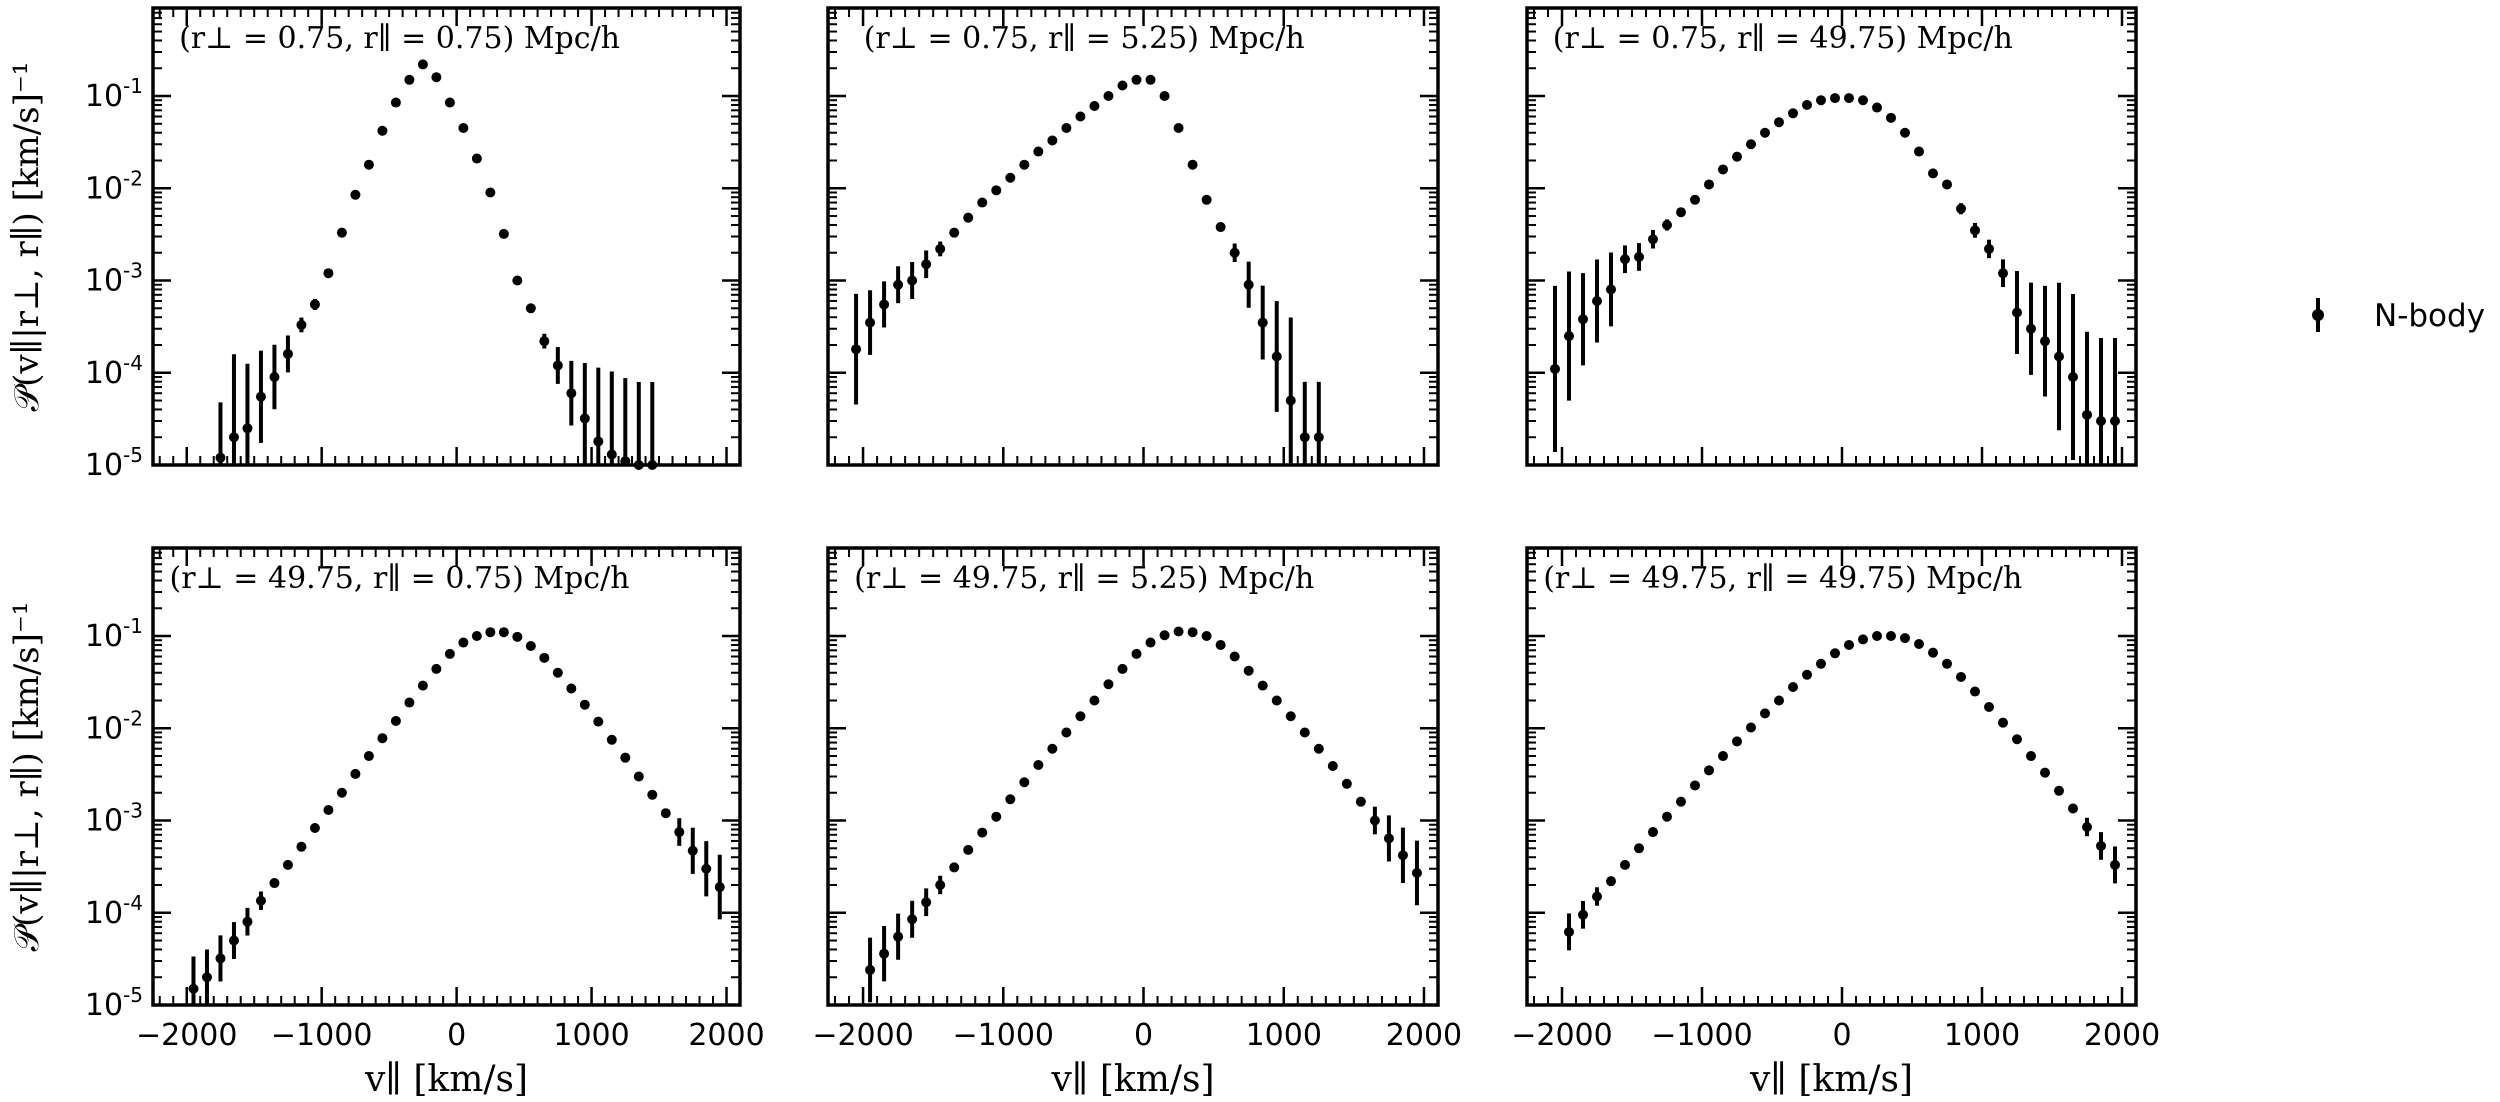  Describe the element at coordinates (321, 1035) in the screenshot. I see `x-tick-label: −1000` at that location.